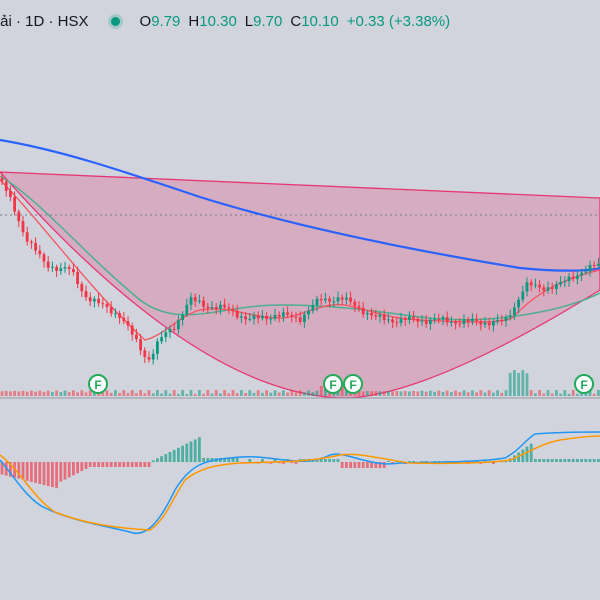 The image size is (600, 600). What do you see at coordinates (145, 21) in the screenshot?
I see `open-label: O` at bounding box center [145, 21].